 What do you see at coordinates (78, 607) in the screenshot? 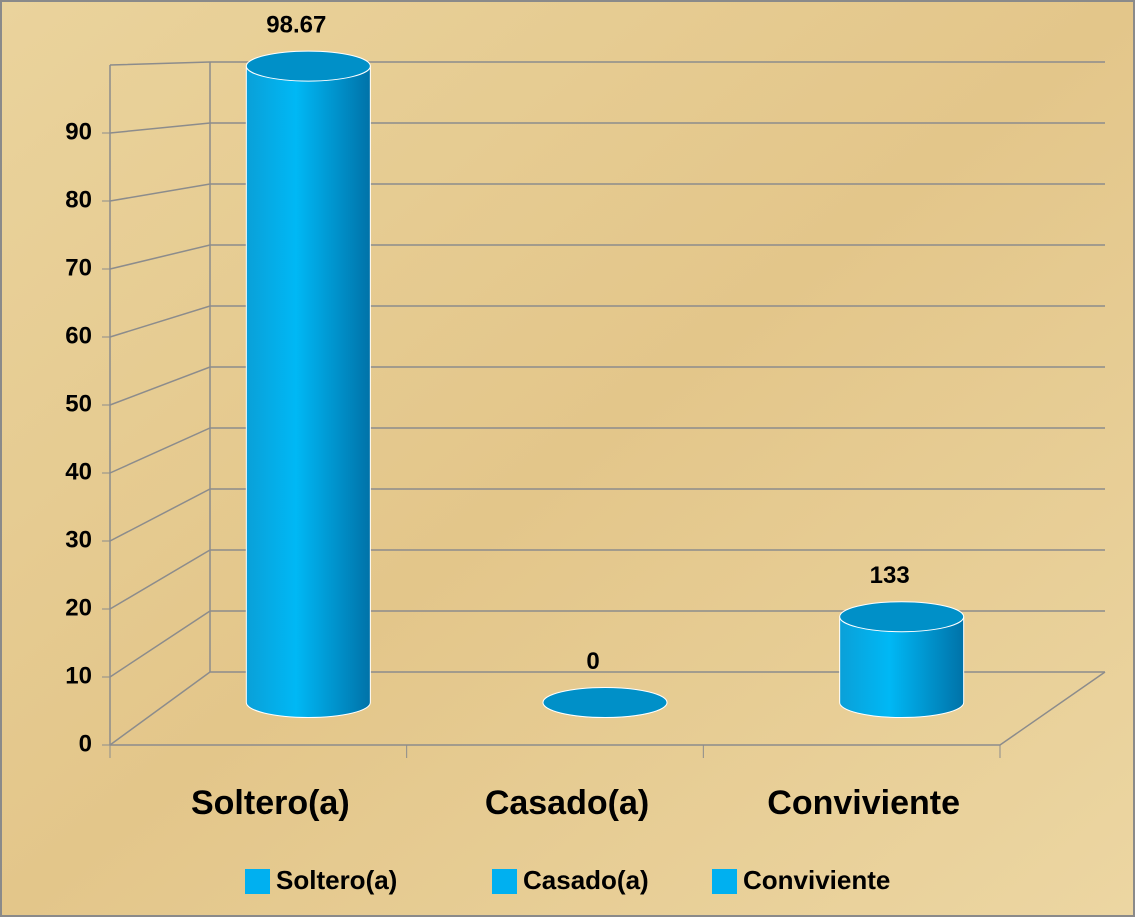
I see `y-tick-label: 20` at bounding box center [78, 607].